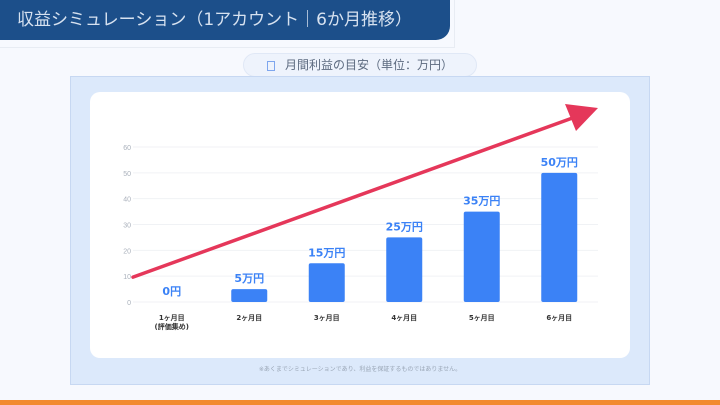  I want to click on y-tick-label: 30, so click(127, 226).